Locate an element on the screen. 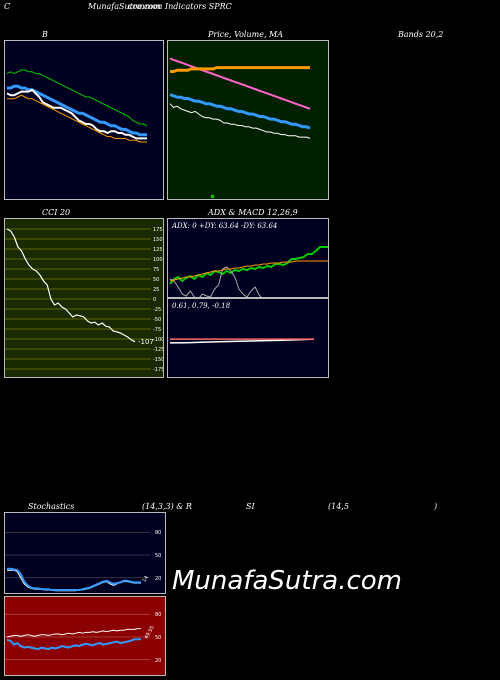  cci-tick-label: -150 is located at coordinates (158, 360).